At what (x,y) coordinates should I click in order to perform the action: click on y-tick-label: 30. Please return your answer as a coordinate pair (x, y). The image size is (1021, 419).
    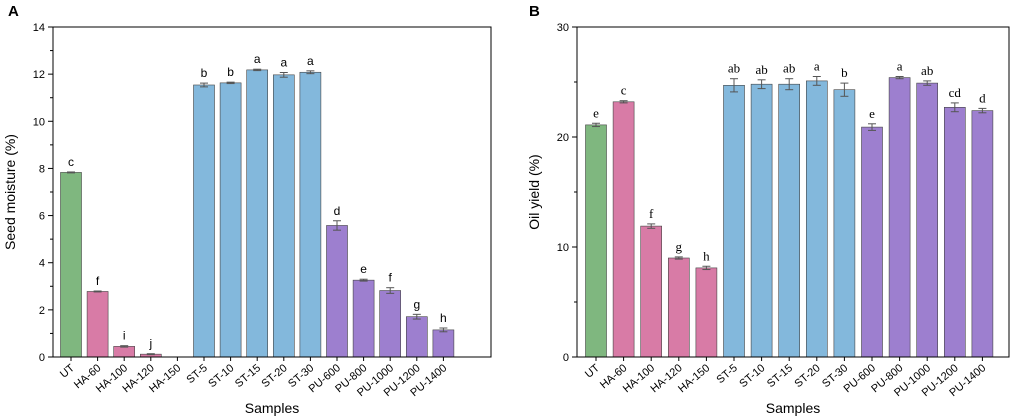
    Looking at the image, I should click on (563, 28).